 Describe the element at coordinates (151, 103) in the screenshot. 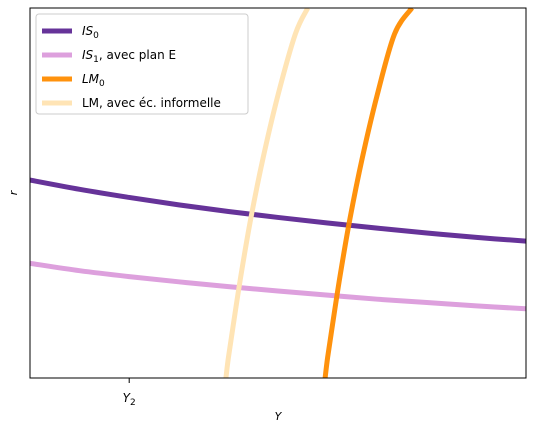

I see `legend-label-3: LM, avec éc. informelle` at that location.